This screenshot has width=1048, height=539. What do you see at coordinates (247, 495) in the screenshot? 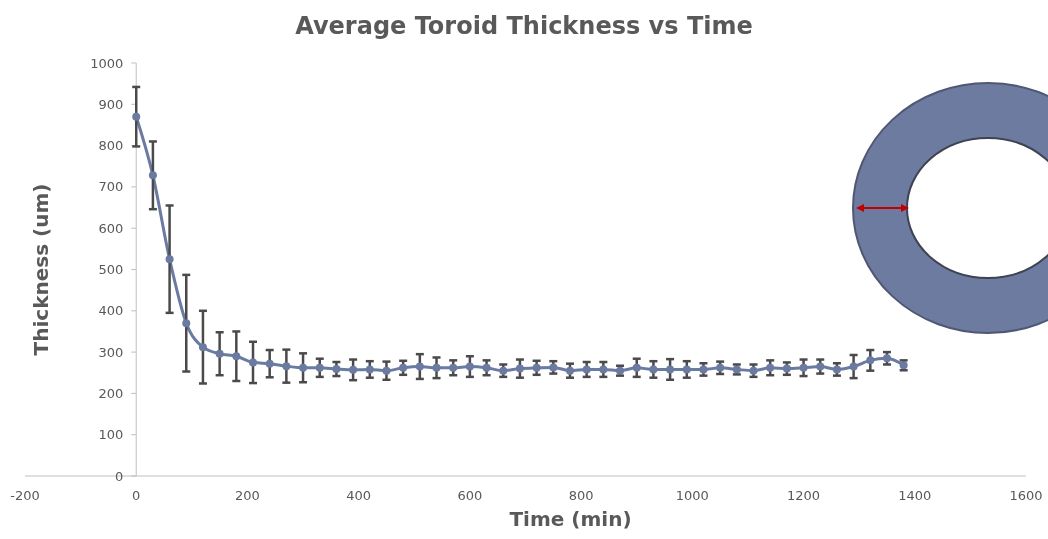
I see `x-tick-label: 200` at bounding box center [247, 495].